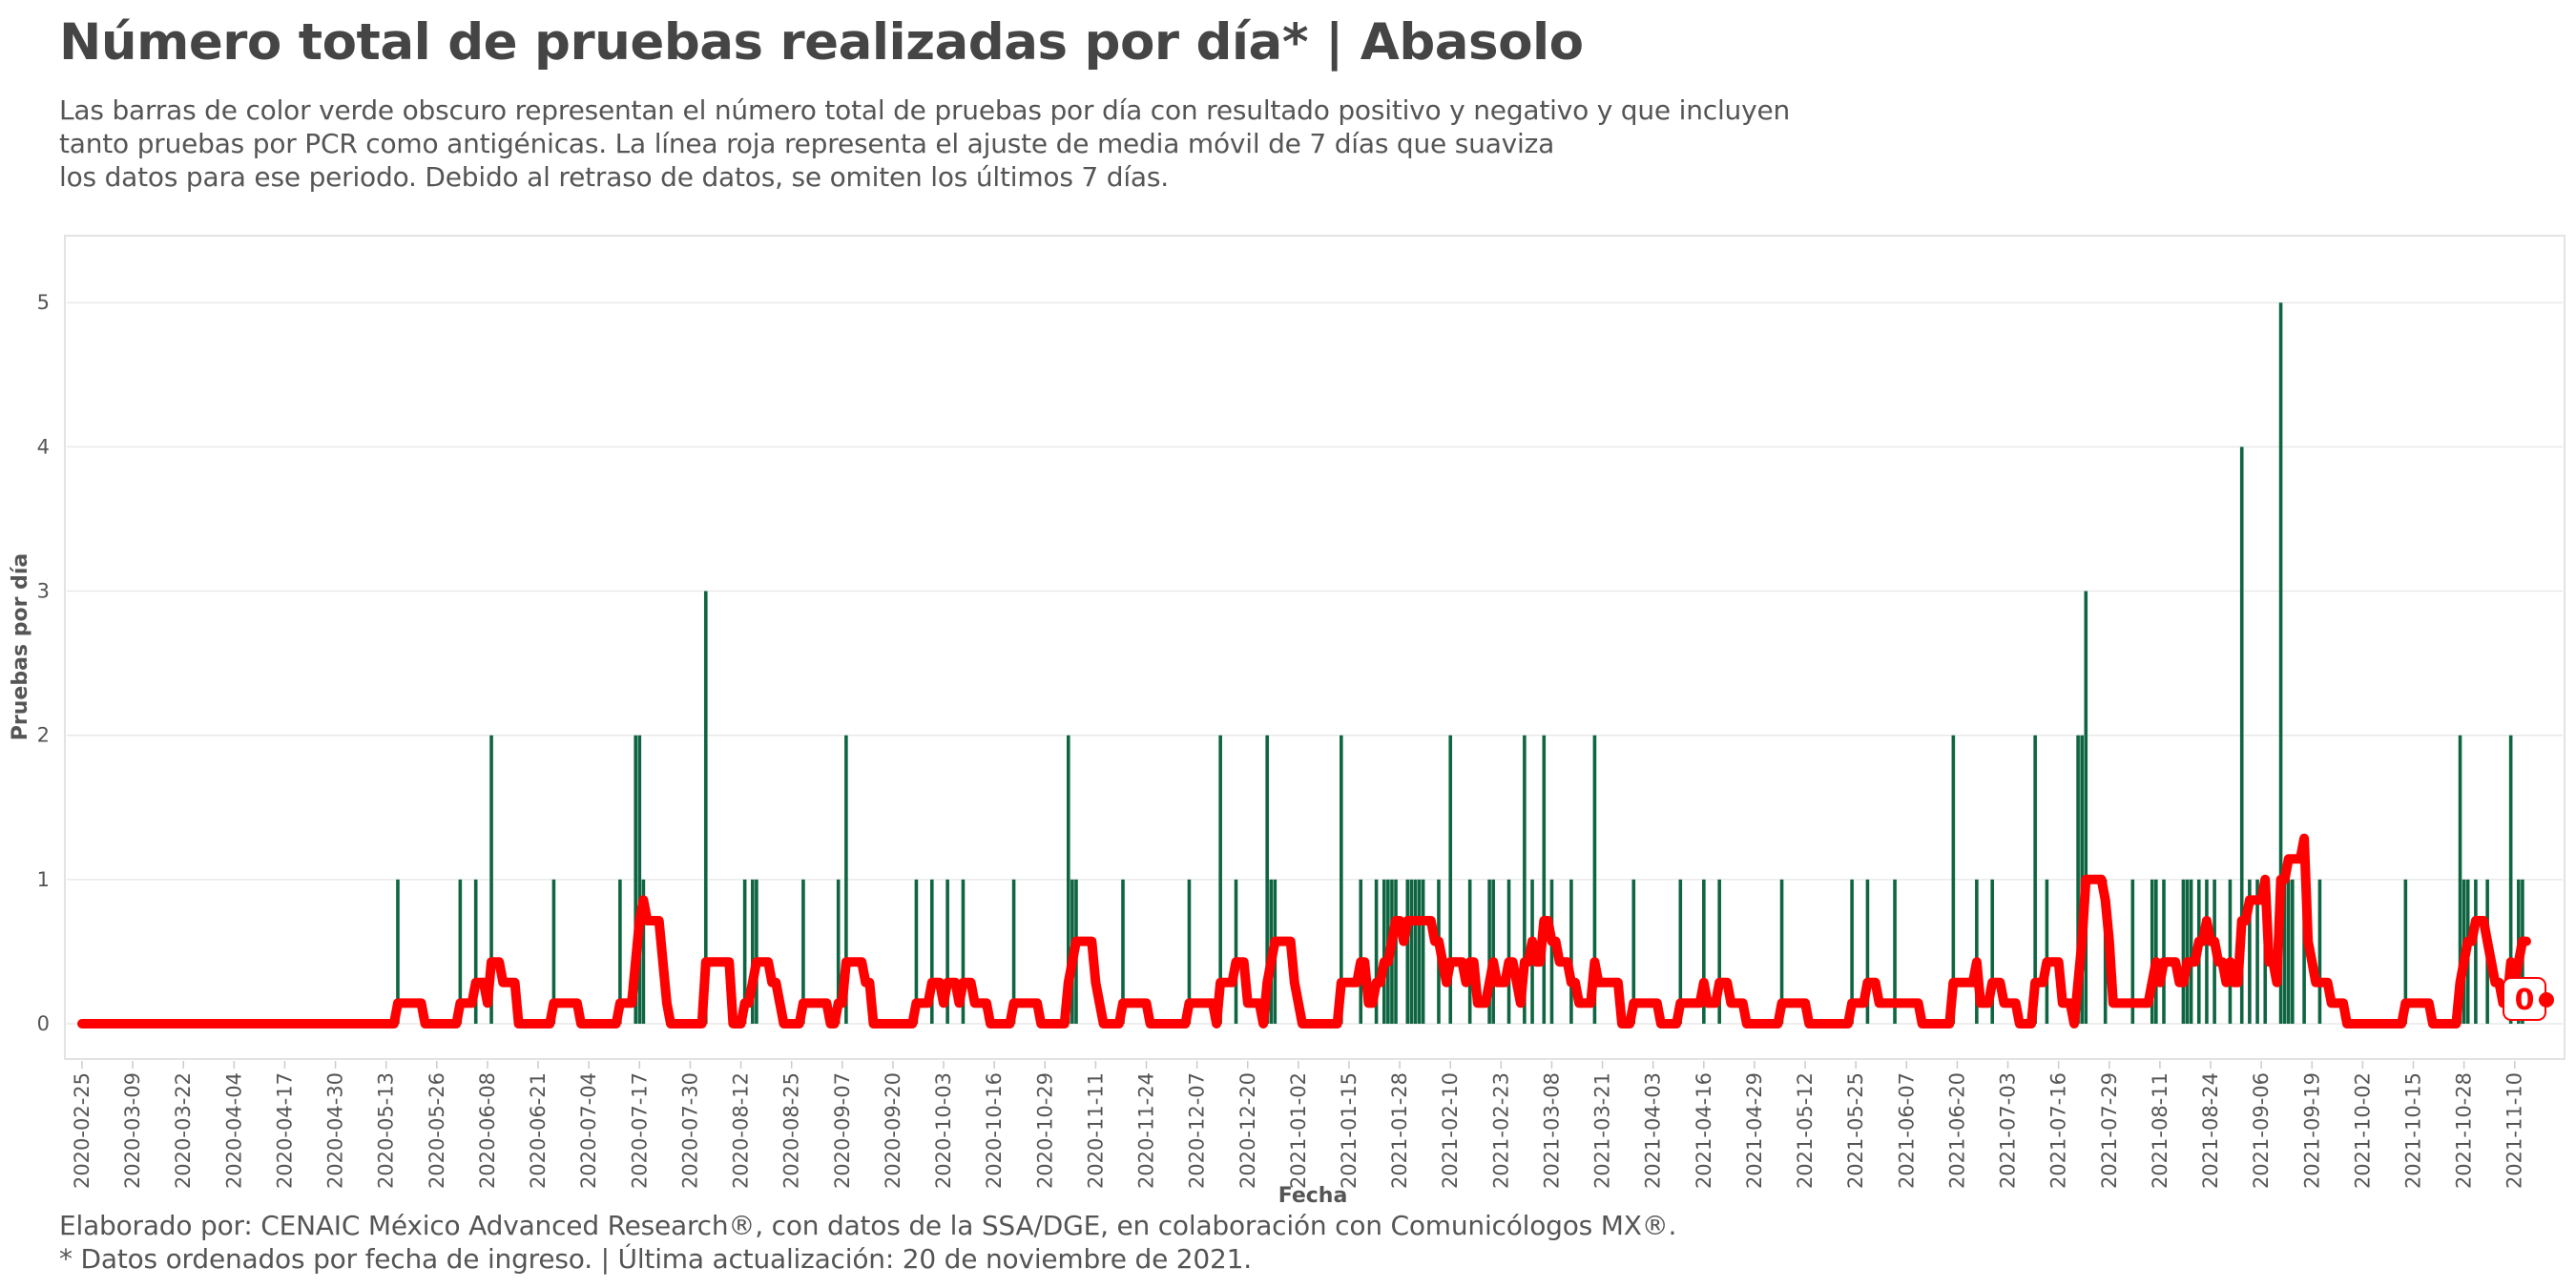 The image size is (2576, 1288). I want to click on x-tick-label: 2020-10-29, so click(1044, 1130).